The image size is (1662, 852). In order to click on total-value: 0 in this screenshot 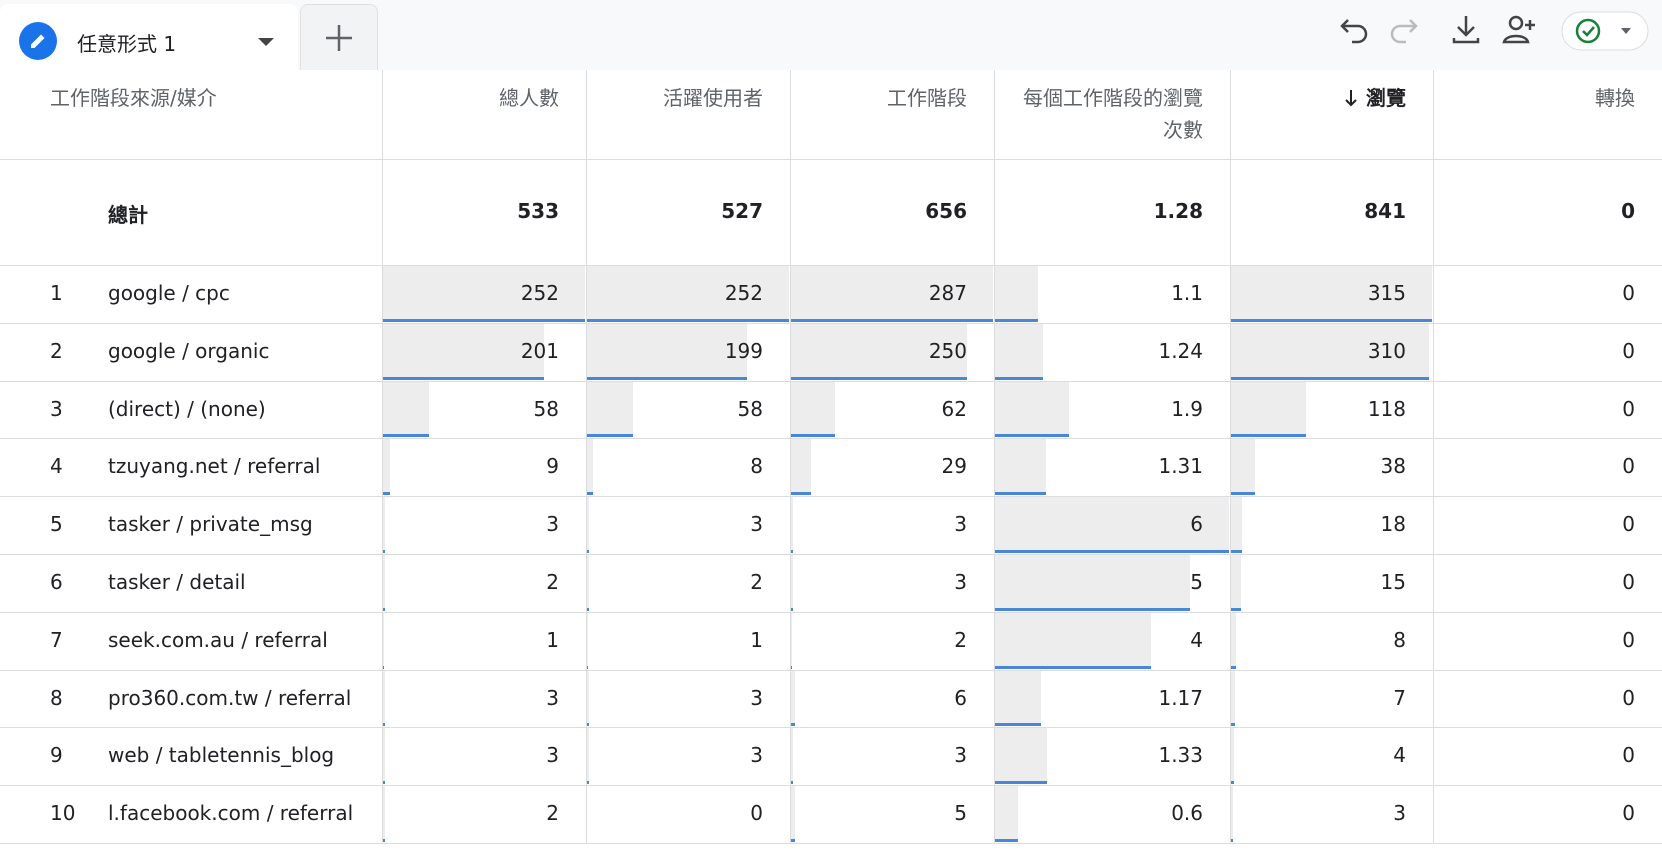, I will do `click(1628, 211)`.